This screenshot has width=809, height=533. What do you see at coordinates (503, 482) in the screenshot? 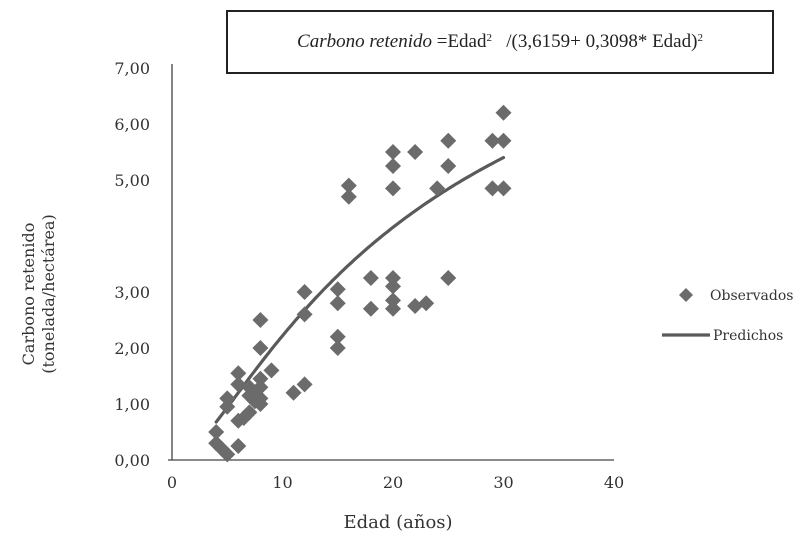
I see `x-tick-label: 30` at bounding box center [503, 482].